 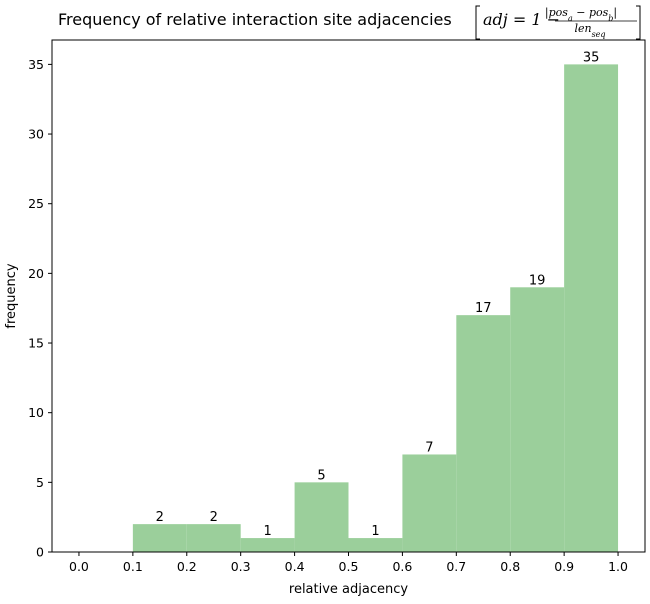 What do you see at coordinates (36, 343) in the screenshot?
I see `y-tick-label-3: 15` at bounding box center [36, 343].